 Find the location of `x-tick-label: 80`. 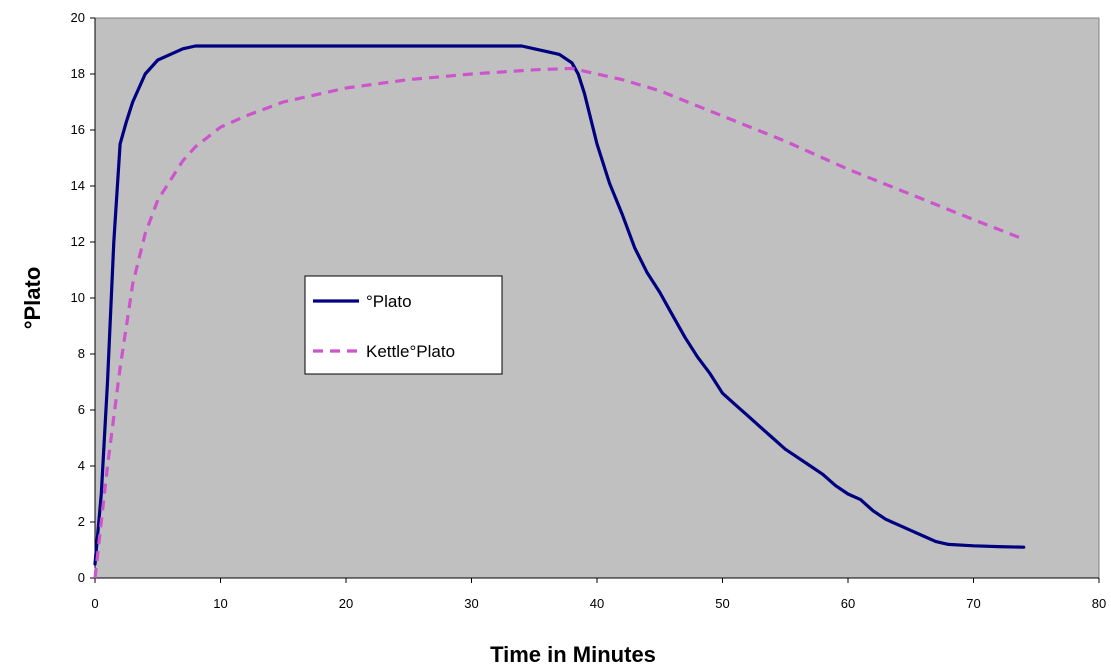

x-tick-label: 80 is located at coordinates (1099, 603).